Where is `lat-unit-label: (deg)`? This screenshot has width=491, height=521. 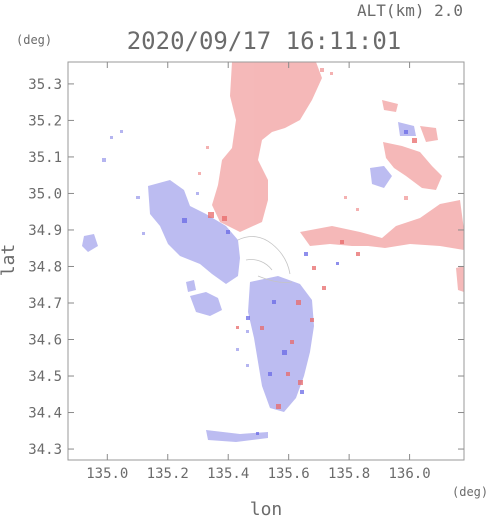
lat-unit-label: (deg) is located at coordinates (34, 40).